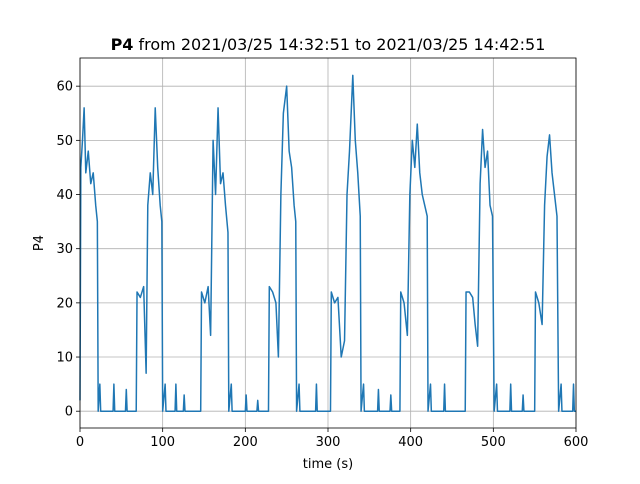 This screenshot has height=484, width=640. What do you see at coordinates (64, 195) in the screenshot?
I see `y-tick-label: 40` at bounding box center [64, 195].